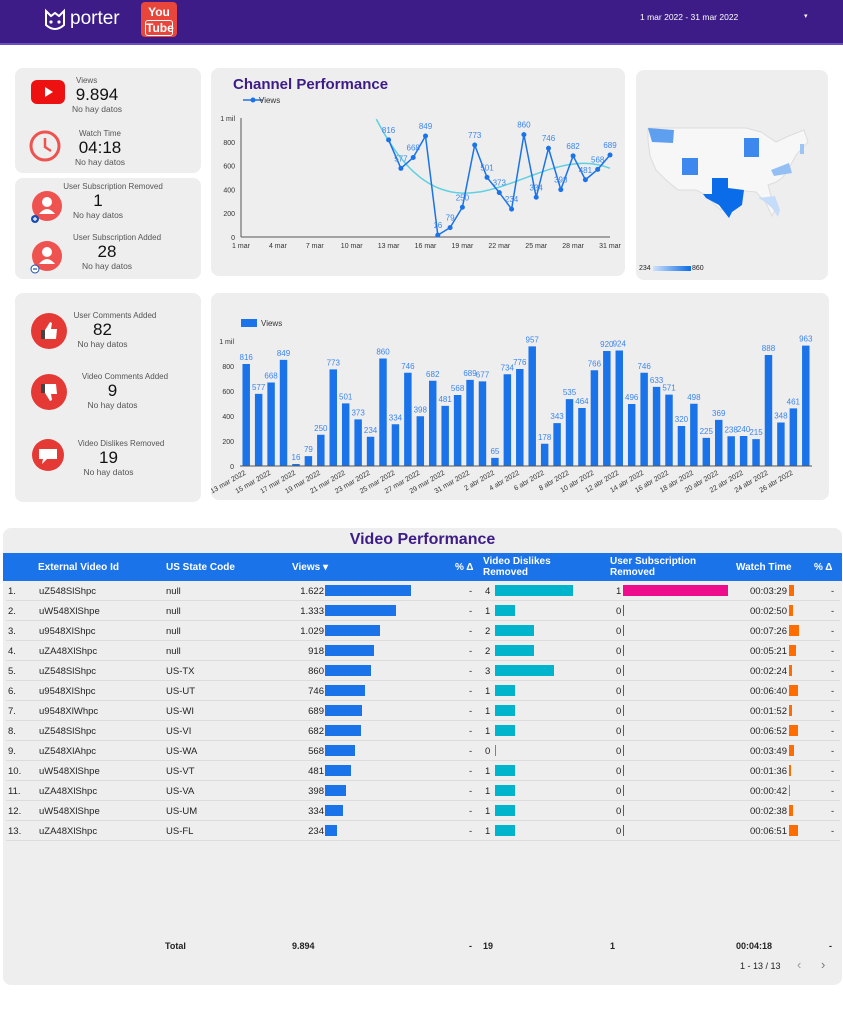 The height and width of the screenshot is (1024, 843). Describe the element at coordinates (182, 811) in the screenshot. I see `state-code: US-UM` at that location.